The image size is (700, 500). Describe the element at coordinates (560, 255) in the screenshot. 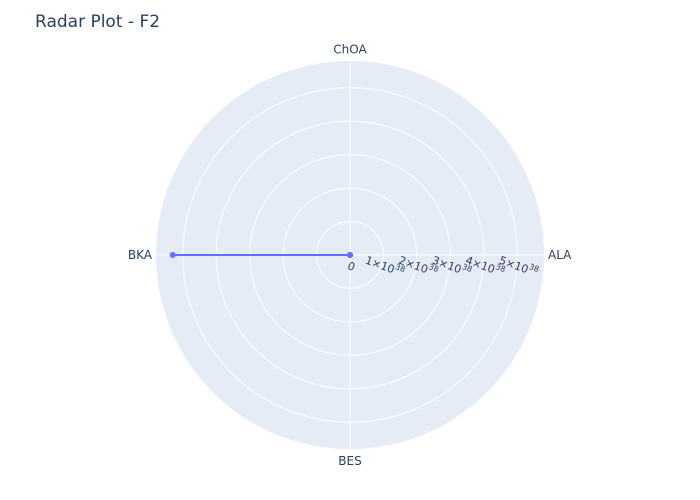

I see `angular-axis-label: ALA` at that location.